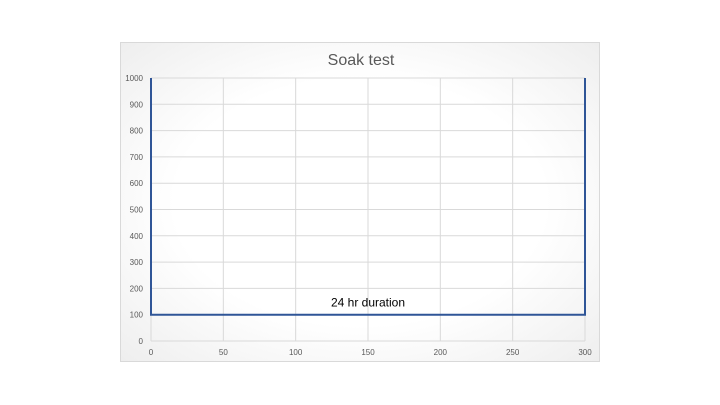 The height and width of the screenshot is (405, 720). What do you see at coordinates (296, 352) in the screenshot?
I see `x-tick-label: 100` at bounding box center [296, 352].